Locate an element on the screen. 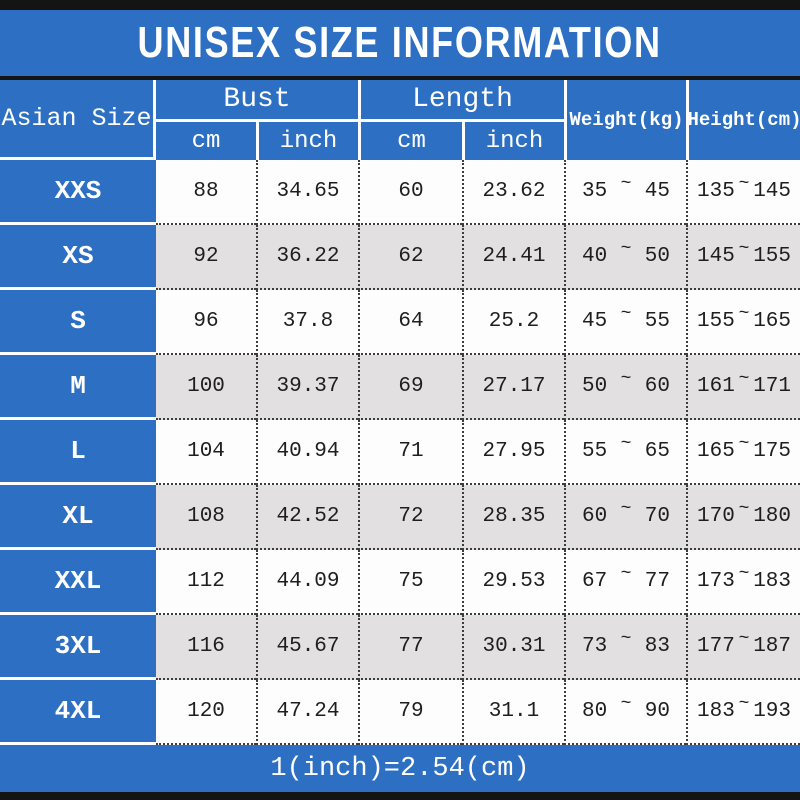  height-range: 155 ~ 165 is located at coordinates (743, 322).